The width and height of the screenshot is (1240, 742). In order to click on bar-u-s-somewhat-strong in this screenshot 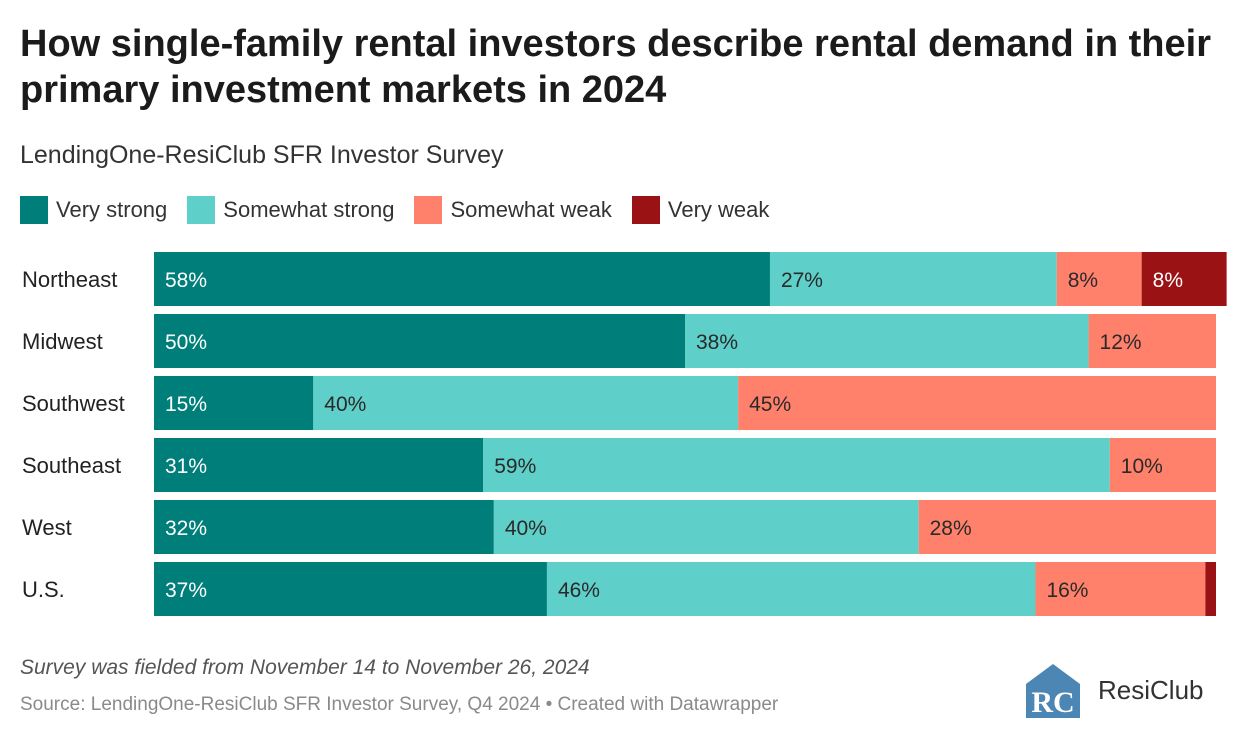, I will do `click(791, 589)`.